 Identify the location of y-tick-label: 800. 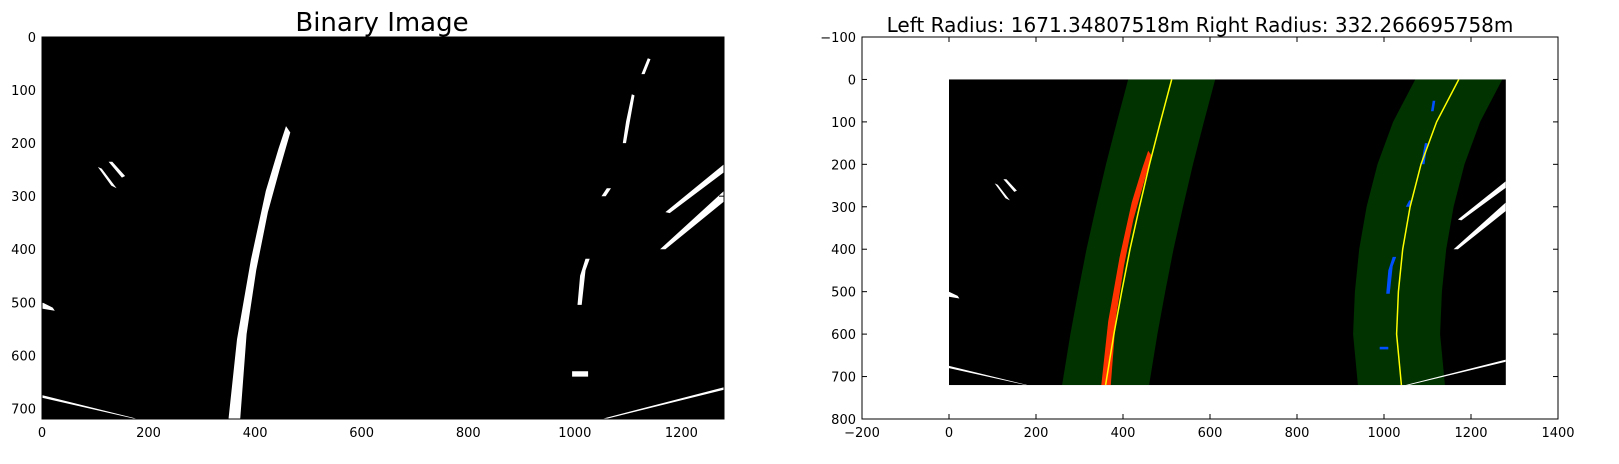
(843, 420).